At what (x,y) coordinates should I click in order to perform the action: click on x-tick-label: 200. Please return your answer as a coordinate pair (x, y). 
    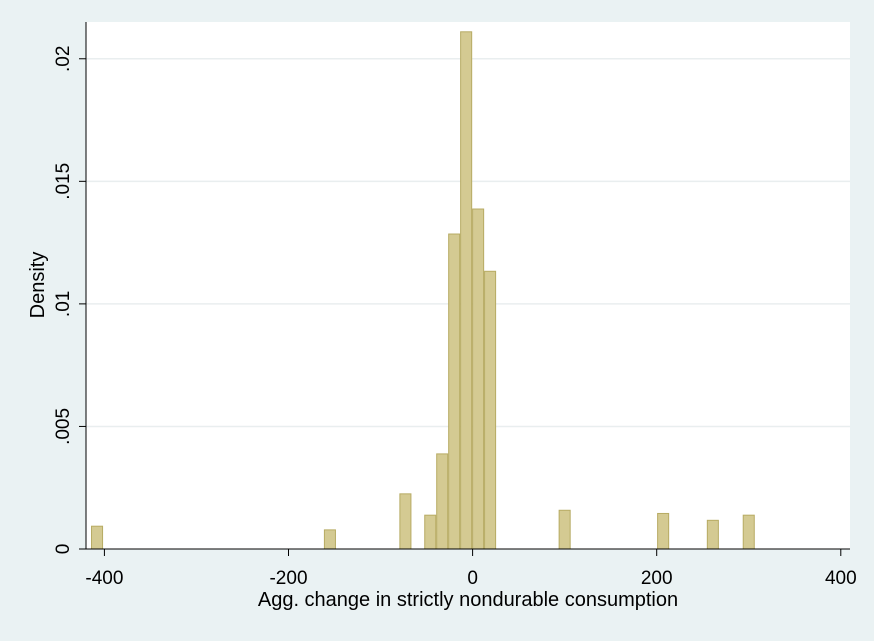
    Looking at the image, I should click on (657, 578).